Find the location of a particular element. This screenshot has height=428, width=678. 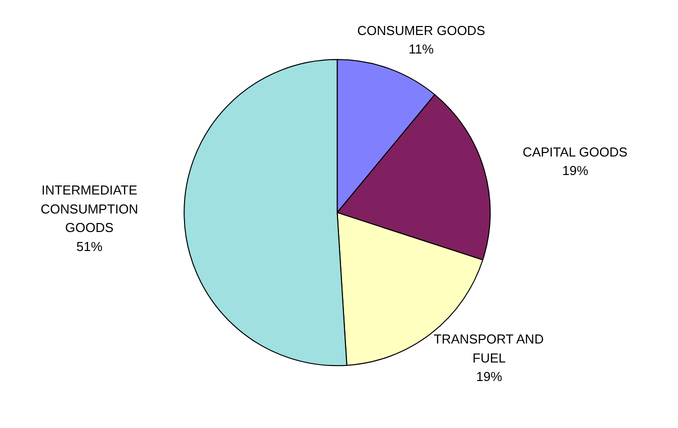

slice-label: CAPITAL GOODS is located at coordinates (575, 152).